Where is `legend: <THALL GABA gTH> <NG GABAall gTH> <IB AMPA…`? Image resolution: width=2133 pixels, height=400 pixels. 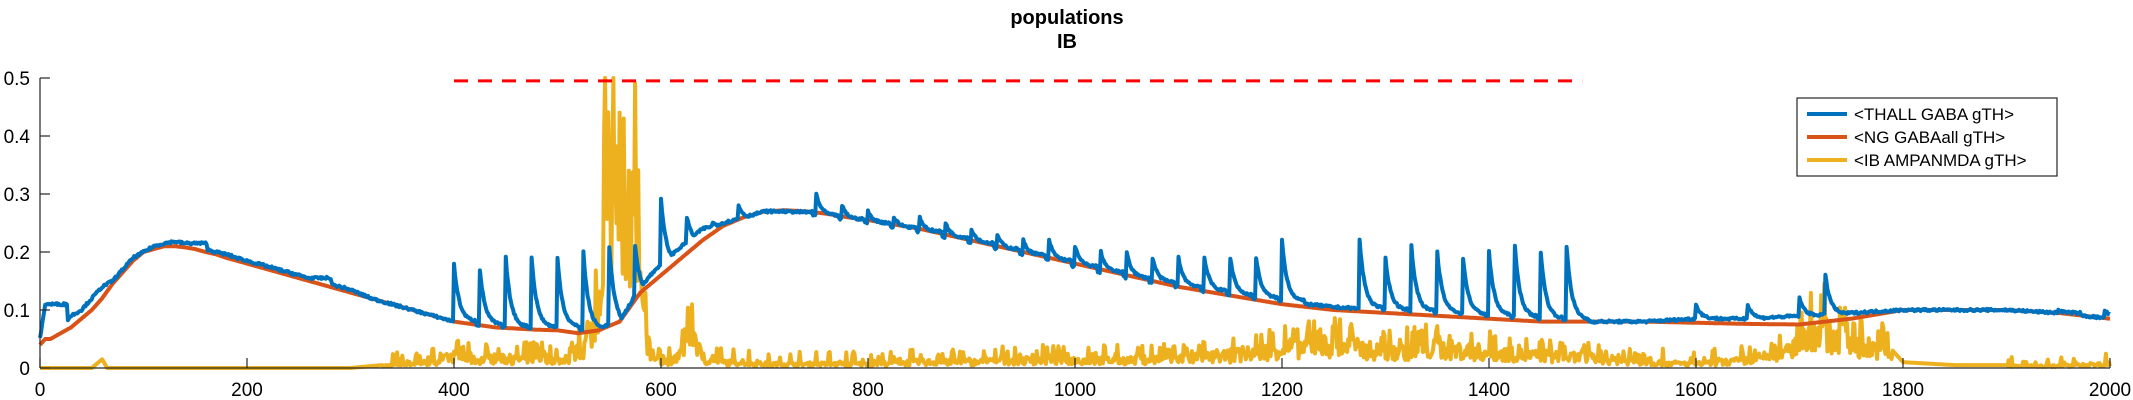 legend: <THALL GABA gTH> <NG GABAall gTH> <IB AMPA… is located at coordinates (1927, 137).